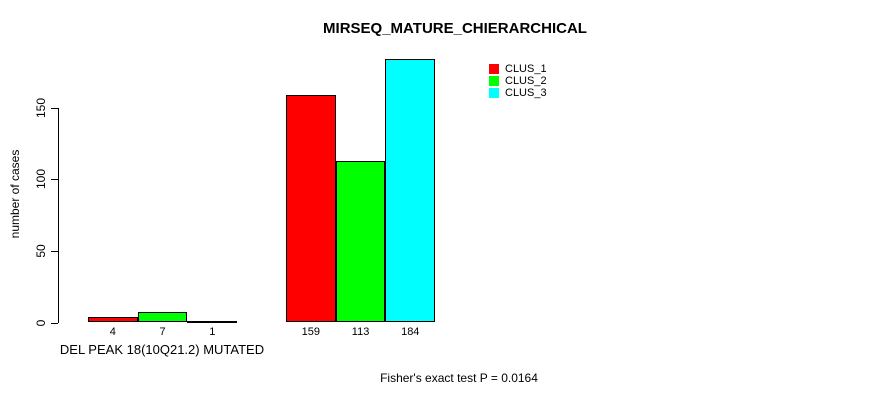 The width and height of the screenshot is (890, 400). Describe the element at coordinates (311, 332) in the screenshot. I see `bar-value-label: 159` at that location.